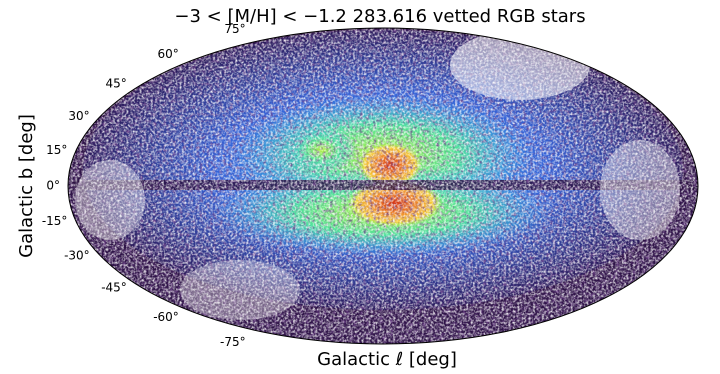  What do you see at coordinates (233, 342) in the screenshot?
I see `lat-tick-label: -75°` at bounding box center [233, 342].